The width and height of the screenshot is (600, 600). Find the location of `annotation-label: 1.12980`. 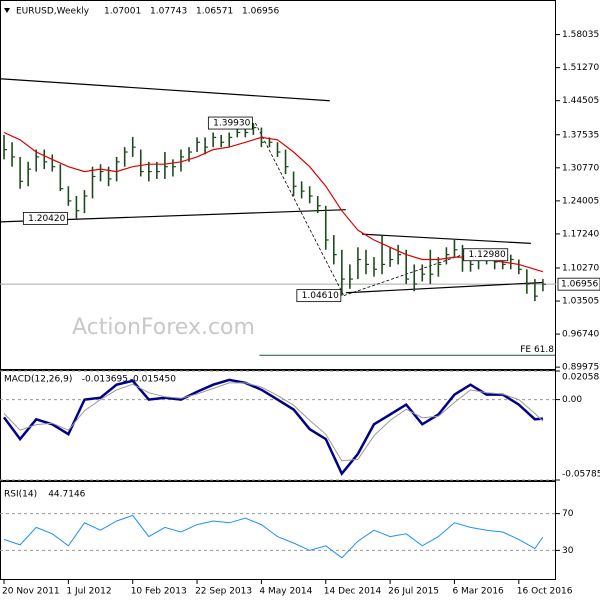

annotation-label: 1.12980 is located at coordinates (487, 255).